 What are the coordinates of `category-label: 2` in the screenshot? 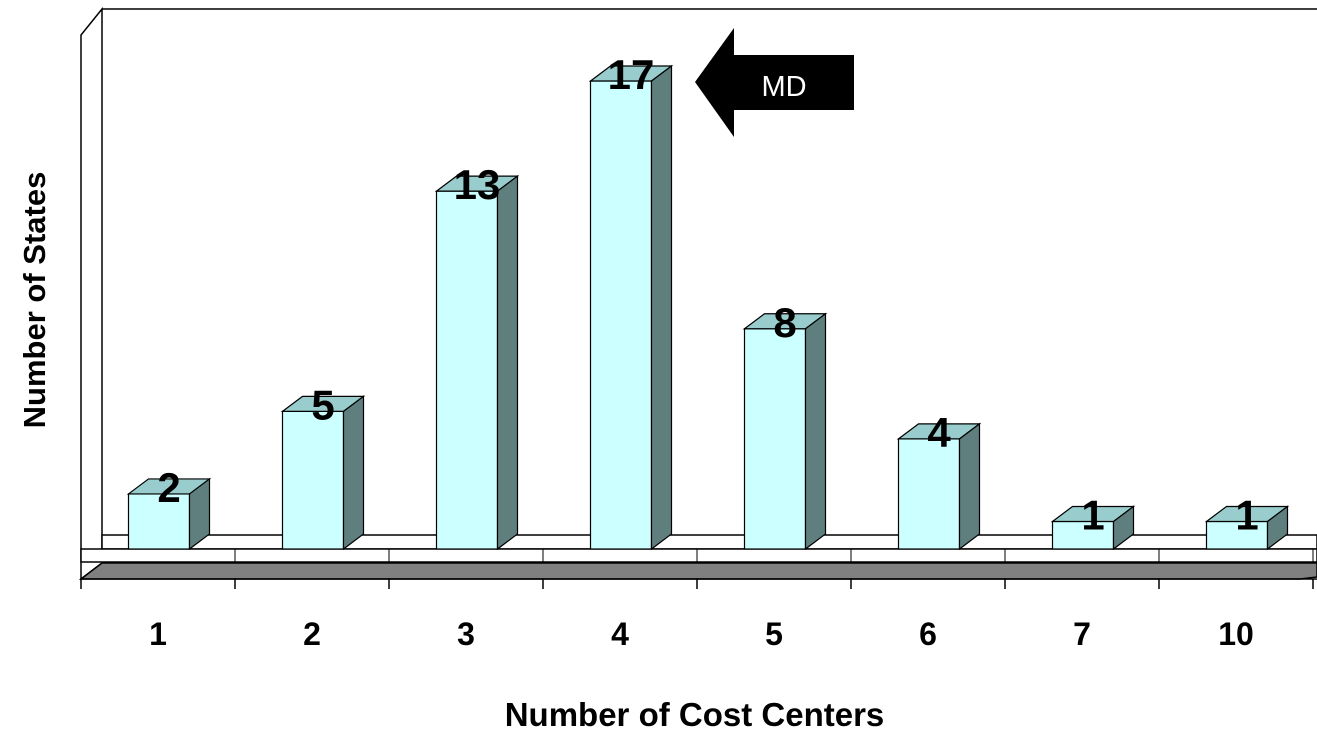 It's located at (312, 634).